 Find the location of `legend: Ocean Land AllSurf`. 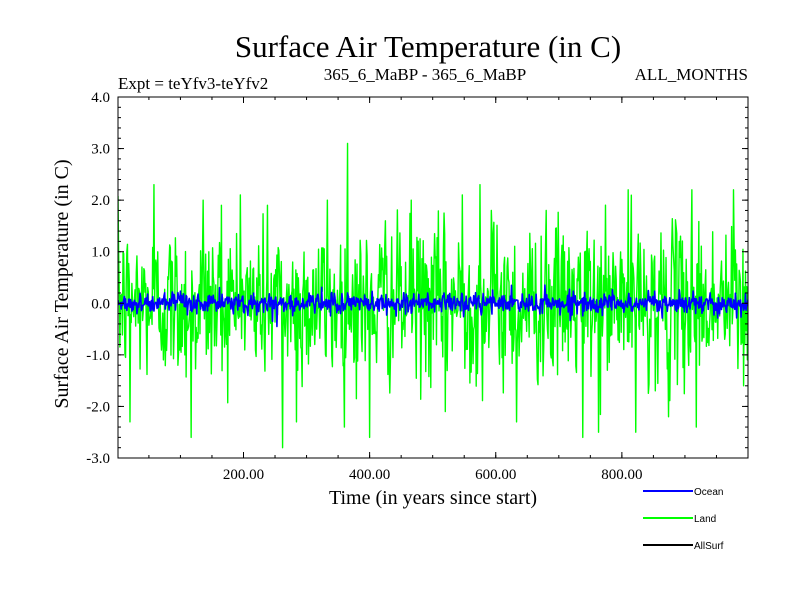

legend: Ocean Land AllSurf is located at coordinates (683, 519).